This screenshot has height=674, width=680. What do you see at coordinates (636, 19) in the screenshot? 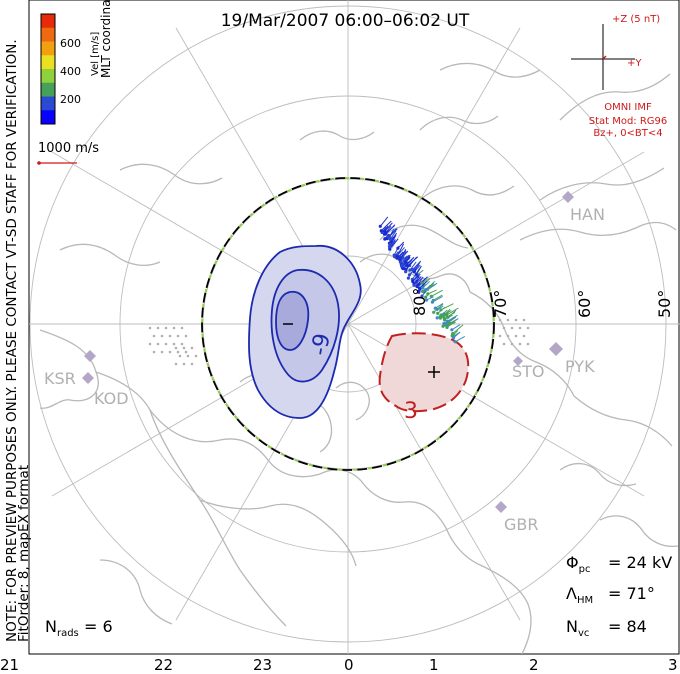
I see `imf-bz-label: +Z (5 nT)` at bounding box center [636, 19].